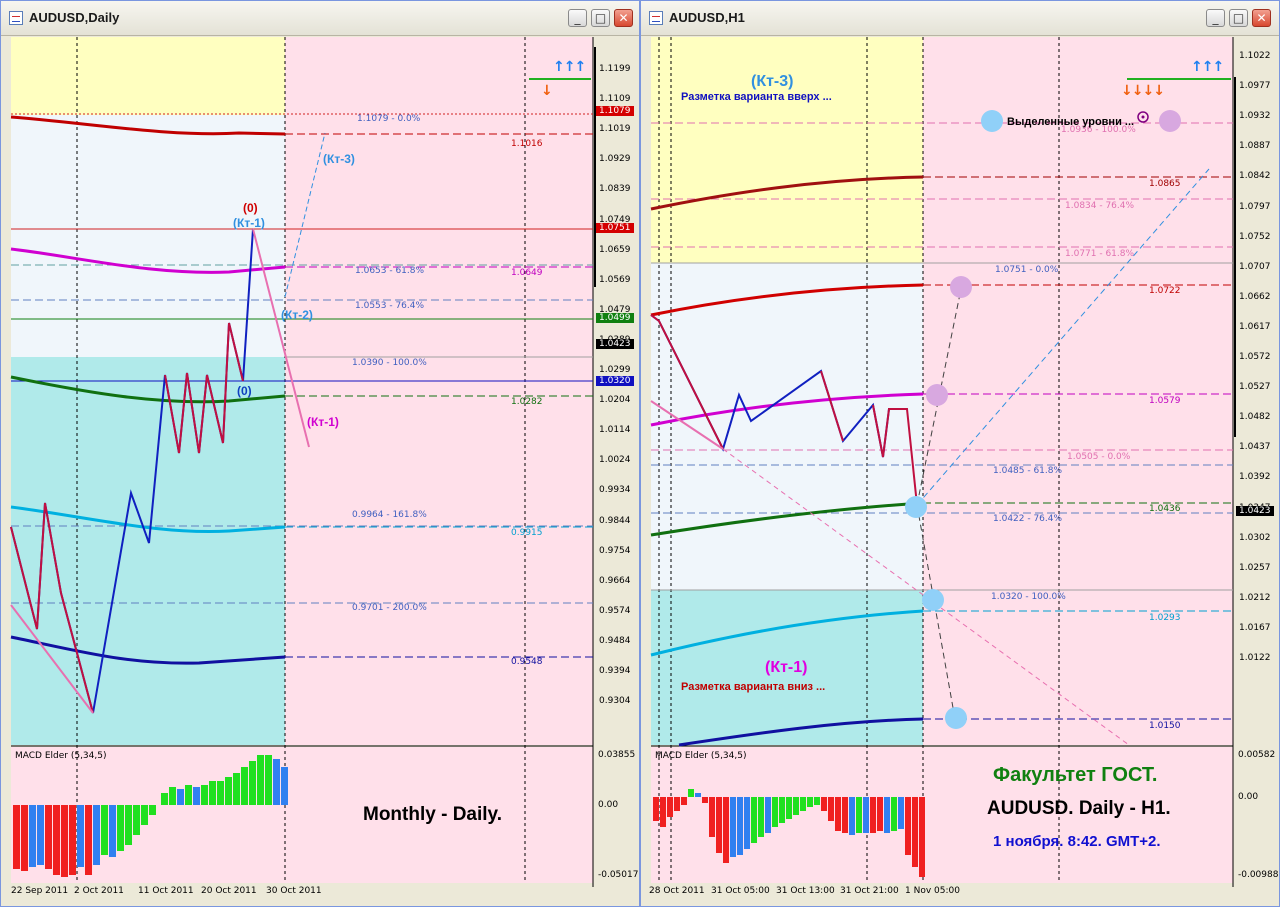  What do you see at coordinates (615, 228) in the screenshot?
I see `price-tag: 1.0751` at bounding box center [615, 228].